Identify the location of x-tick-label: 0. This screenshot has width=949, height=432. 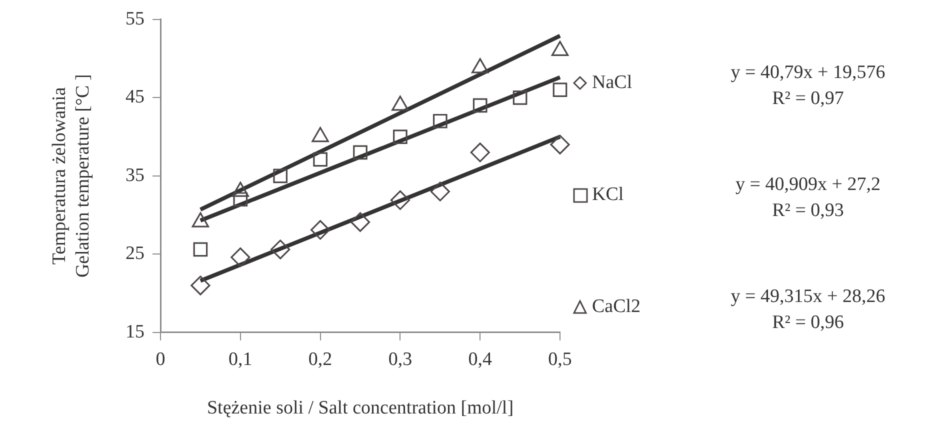
(161, 359).